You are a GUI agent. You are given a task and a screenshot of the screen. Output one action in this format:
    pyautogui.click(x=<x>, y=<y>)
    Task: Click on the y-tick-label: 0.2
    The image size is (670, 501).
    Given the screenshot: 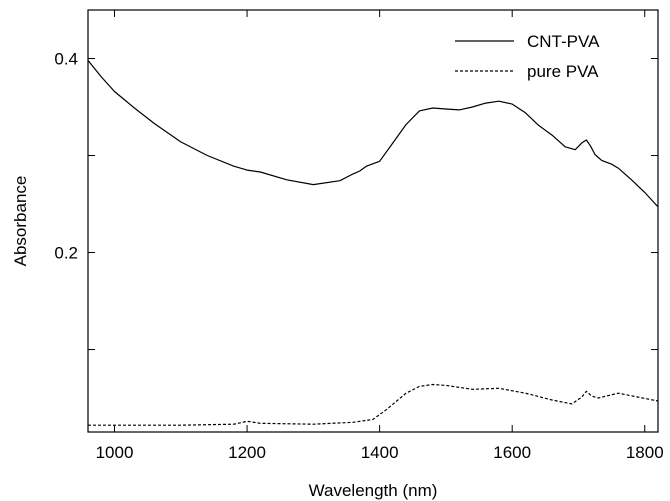 What is the action you would take?
    pyautogui.click(x=66, y=253)
    